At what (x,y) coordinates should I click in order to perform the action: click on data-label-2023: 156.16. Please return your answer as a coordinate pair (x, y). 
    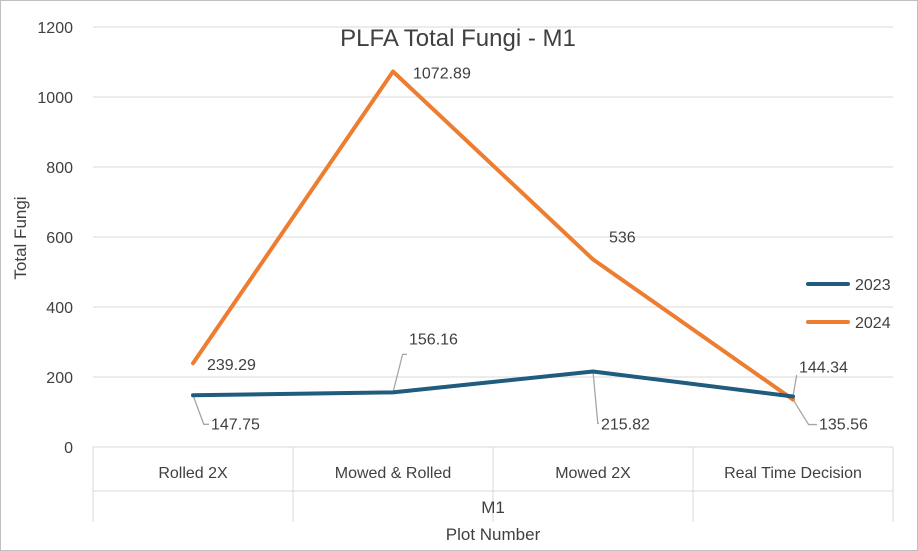
    Looking at the image, I should click on (433, 339).